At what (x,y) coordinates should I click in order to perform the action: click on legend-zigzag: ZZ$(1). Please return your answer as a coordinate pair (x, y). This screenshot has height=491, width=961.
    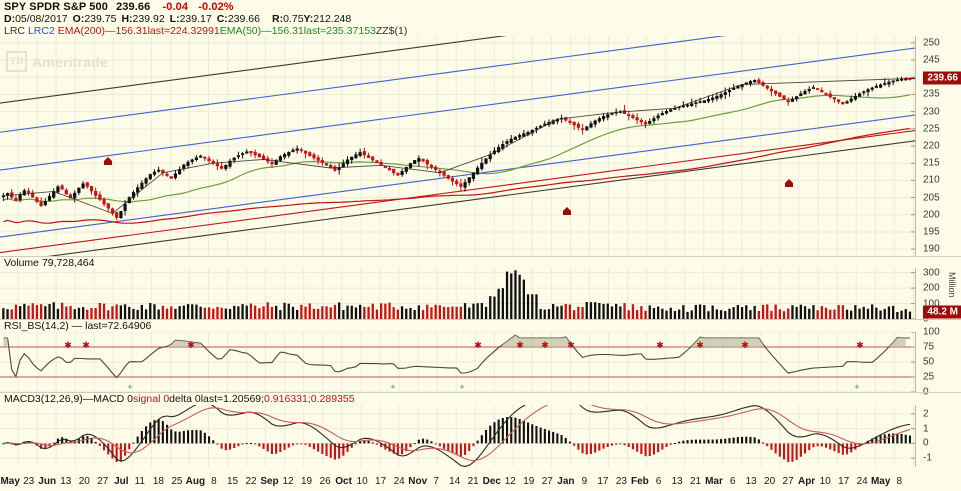
    Looking at the image, I should click on (391, 31).